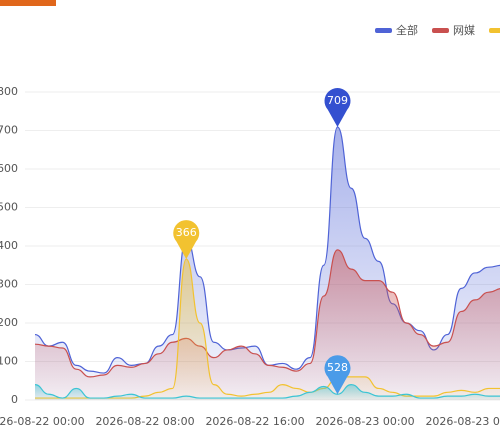  Describe the element at coordinates (28, 3) in the screenshot. I see `top-tab` at that location.